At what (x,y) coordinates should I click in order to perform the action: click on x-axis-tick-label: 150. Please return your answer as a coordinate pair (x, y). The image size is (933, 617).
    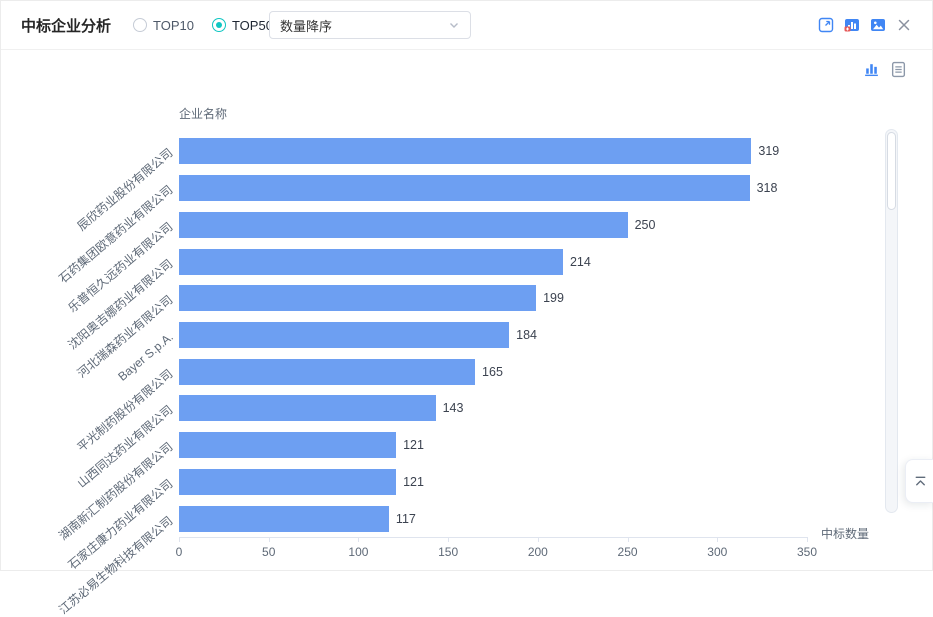
    Looking at the image, I should click on (448, 552).